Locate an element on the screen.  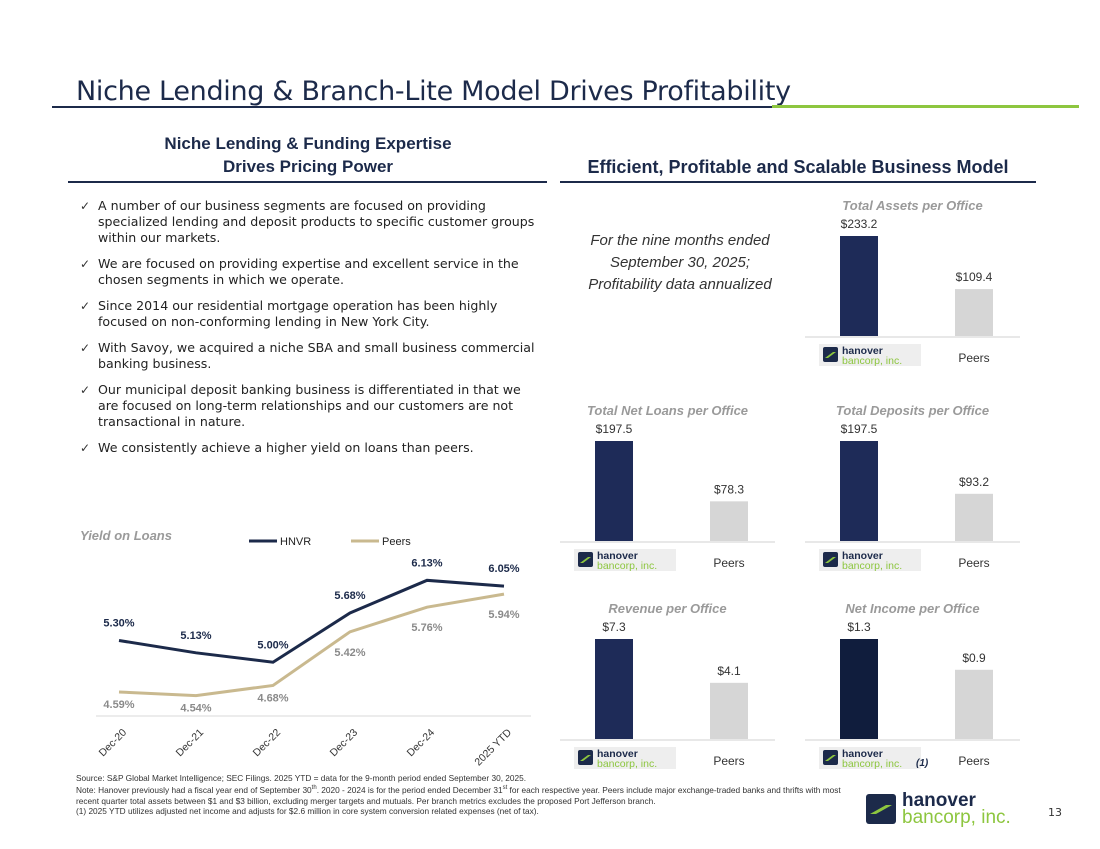
data-label-hnvr: 6.13% is located at coordinates (426, 563).